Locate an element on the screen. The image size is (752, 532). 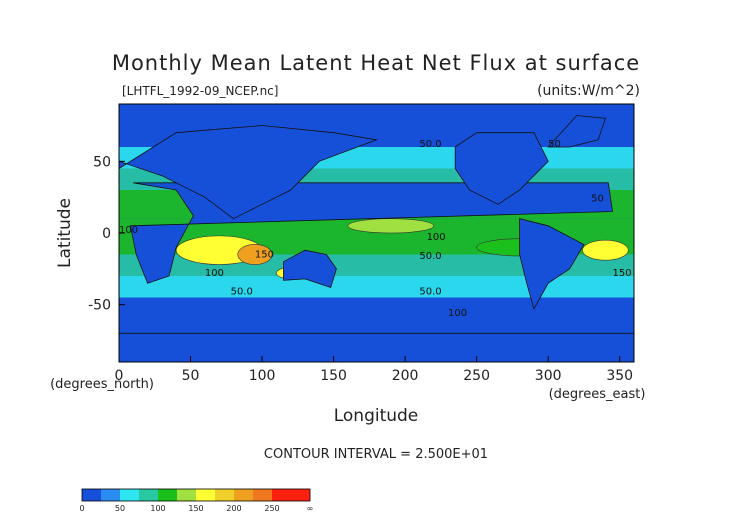
y-tick-label: -50 is located at coordinates (99, 306).